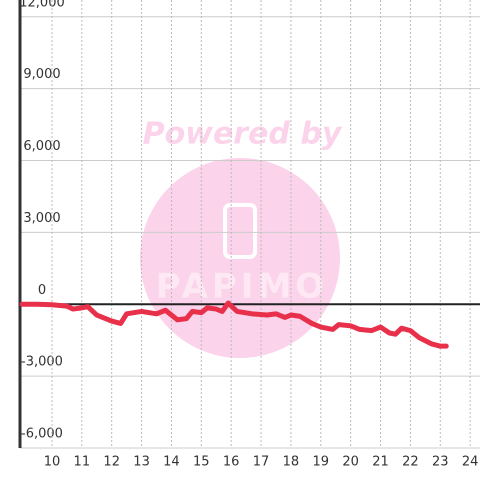 This screenshot has height=480, width=480. I want to click on y-tick-label: -6,000, so click(42, 434).